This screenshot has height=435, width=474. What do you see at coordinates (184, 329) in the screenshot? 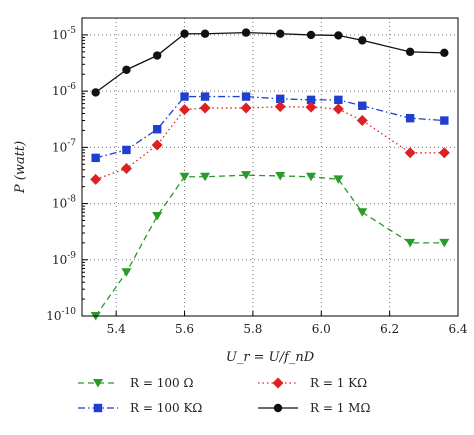
I see `x-tick-label: 5.6` at bounding box center [184, 329].